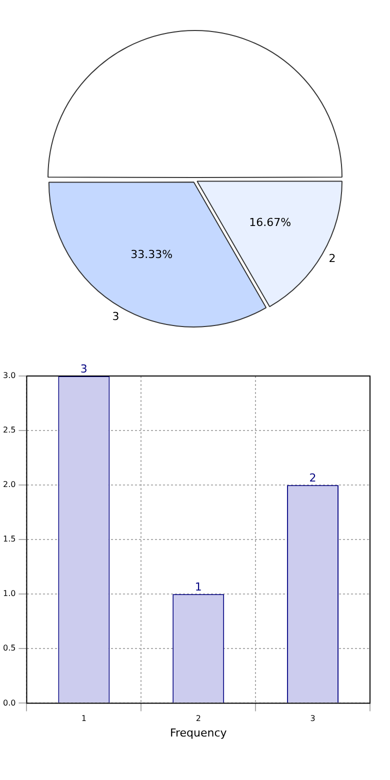 This screenshot has width=390, height=780. What do you see at coordinates (9, 539) in the screenshot?
I see `y-tick-label: 1.5` at bounding box center [9, 539].